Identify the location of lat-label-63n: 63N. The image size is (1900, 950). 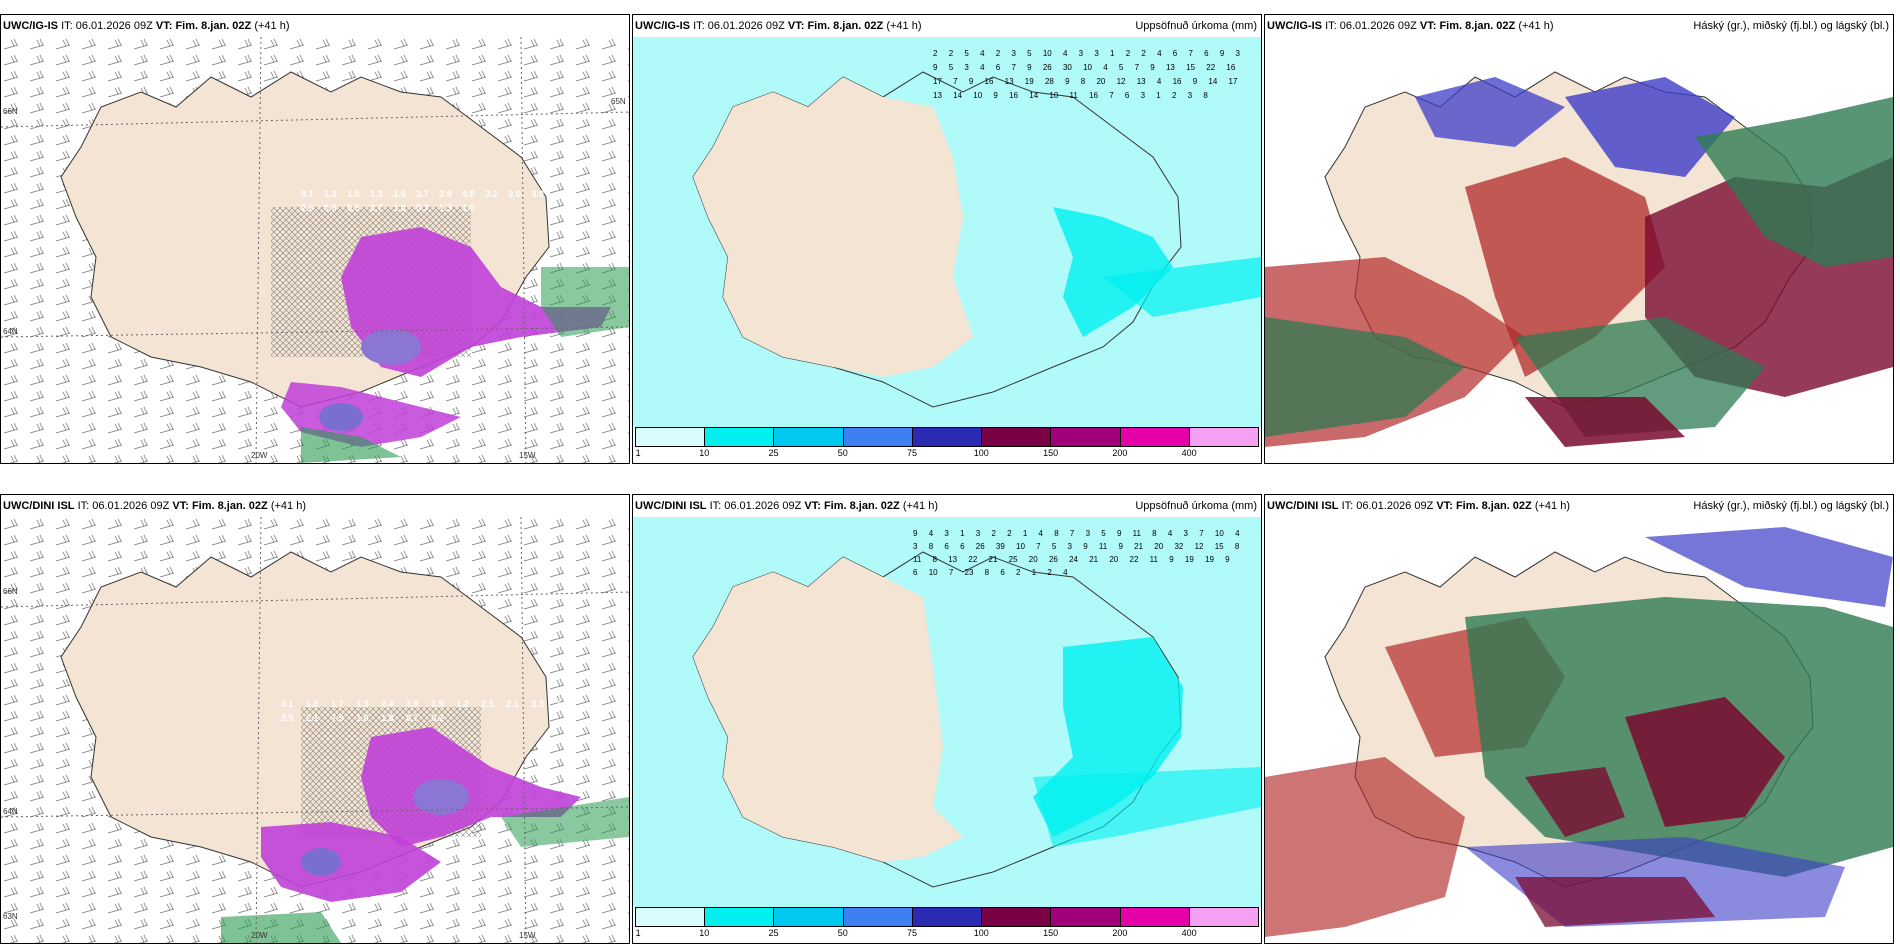
(10, 916).